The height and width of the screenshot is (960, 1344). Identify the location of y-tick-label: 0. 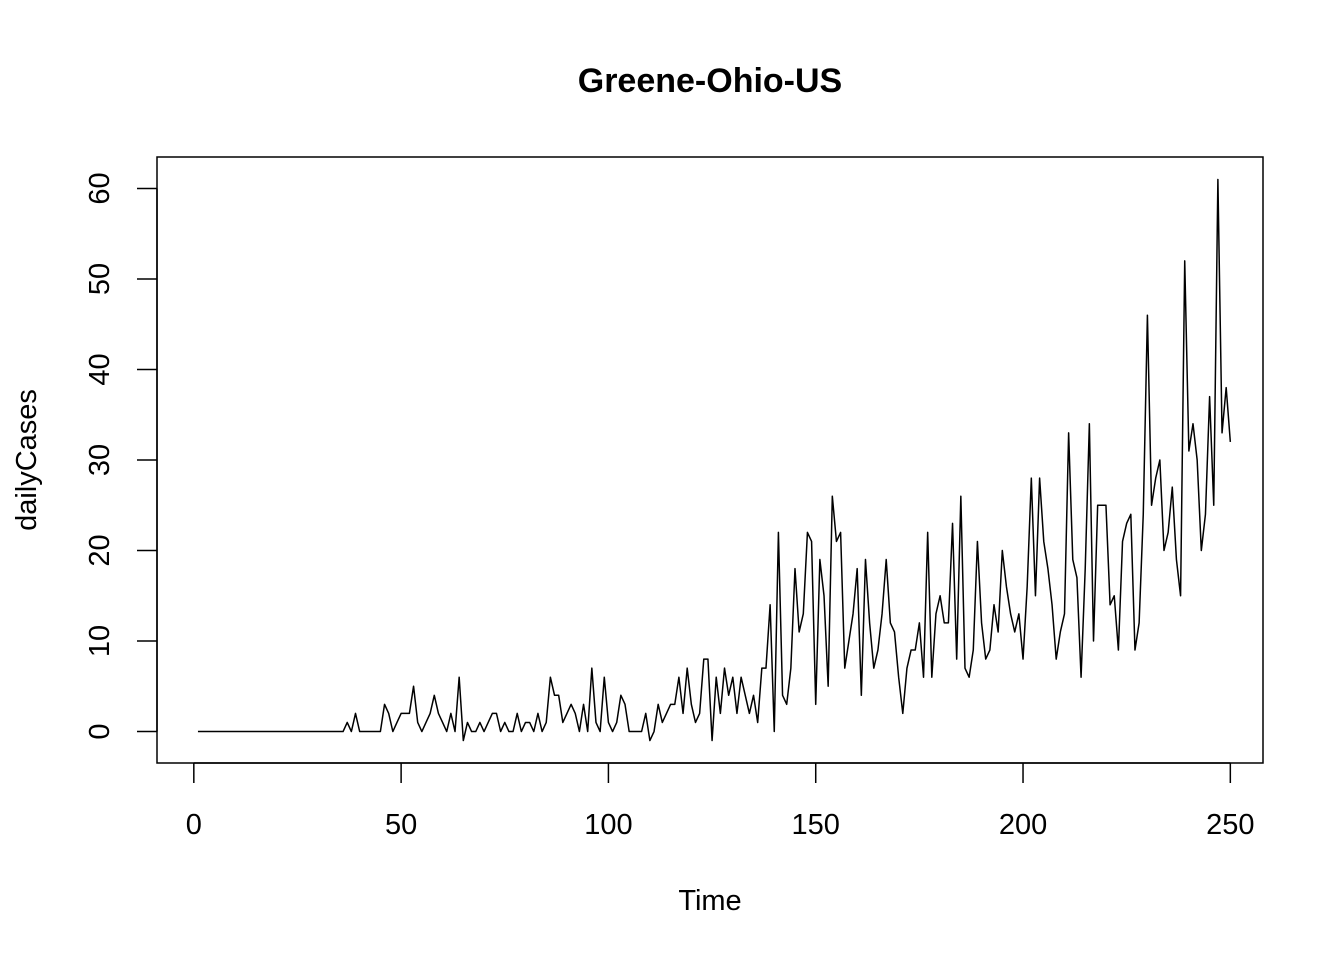
(100, 731).